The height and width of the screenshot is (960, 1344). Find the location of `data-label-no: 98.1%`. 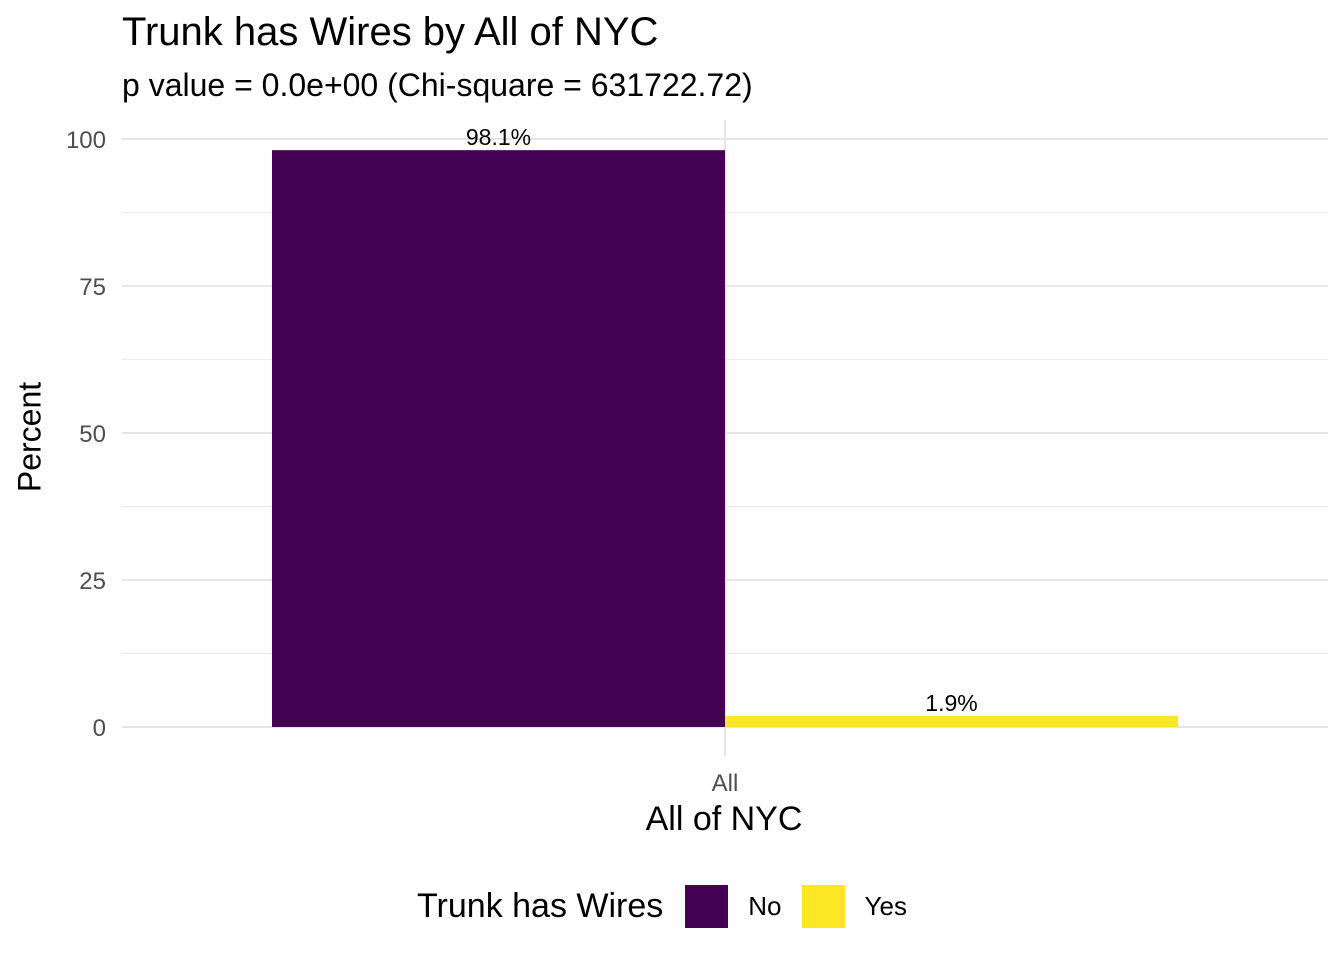

data-label-no: 98.1% is located at coordinates (498, 137).